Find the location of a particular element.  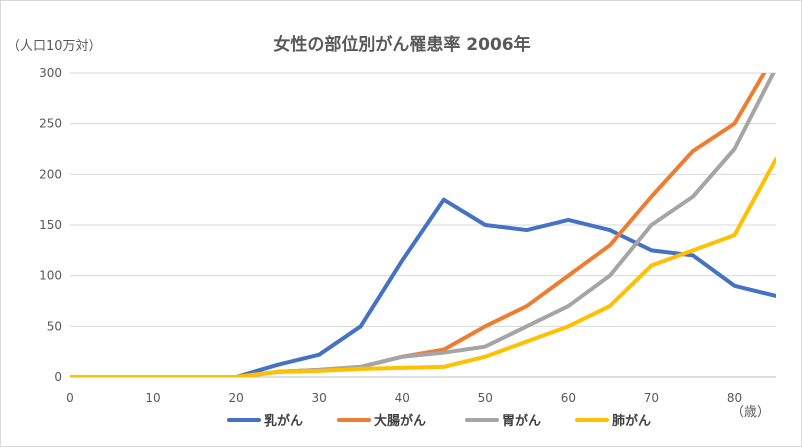

legend-label: 乳がん is located at coordinates (283, 421).